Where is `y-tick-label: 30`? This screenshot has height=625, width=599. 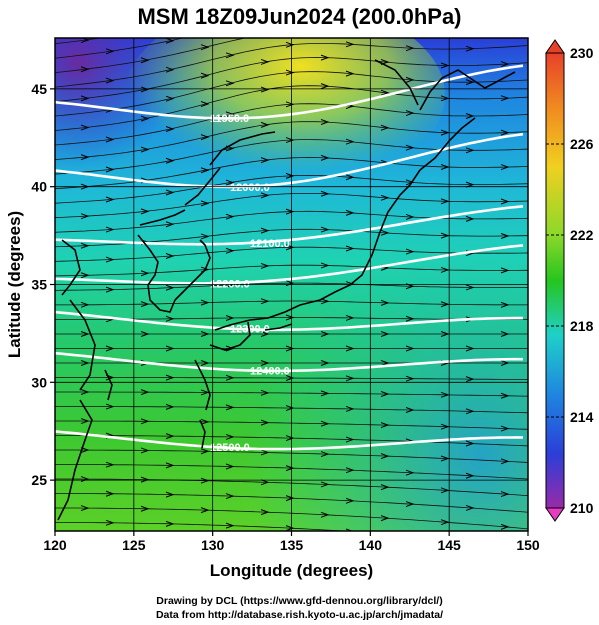 y-tick-label: 30 is located at coordinates (39, 382).